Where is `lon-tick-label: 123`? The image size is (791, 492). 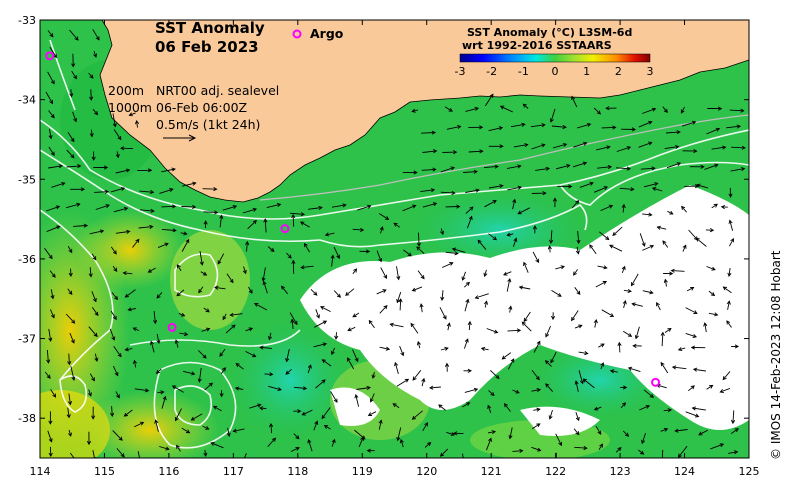
lon-tick-label: 123 is located at coordinates (620, 471).